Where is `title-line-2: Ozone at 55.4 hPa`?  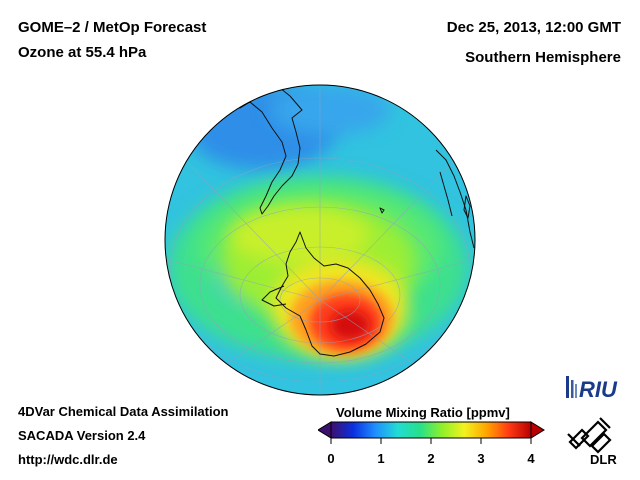
title-line-2: Ozone at 55.4 hPa is located at coordinates (82, 52).